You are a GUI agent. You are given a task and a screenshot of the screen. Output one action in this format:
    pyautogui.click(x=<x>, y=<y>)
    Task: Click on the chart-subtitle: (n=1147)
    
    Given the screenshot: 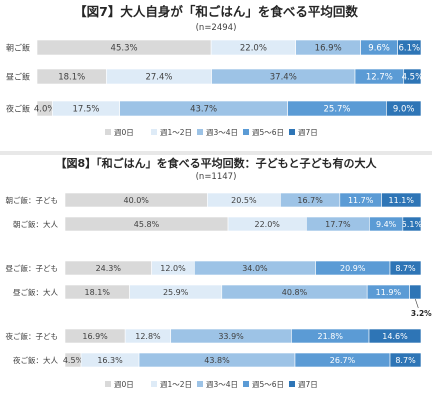 What is the action you would take?
    pyautogui.click(x=216, y=177)
    